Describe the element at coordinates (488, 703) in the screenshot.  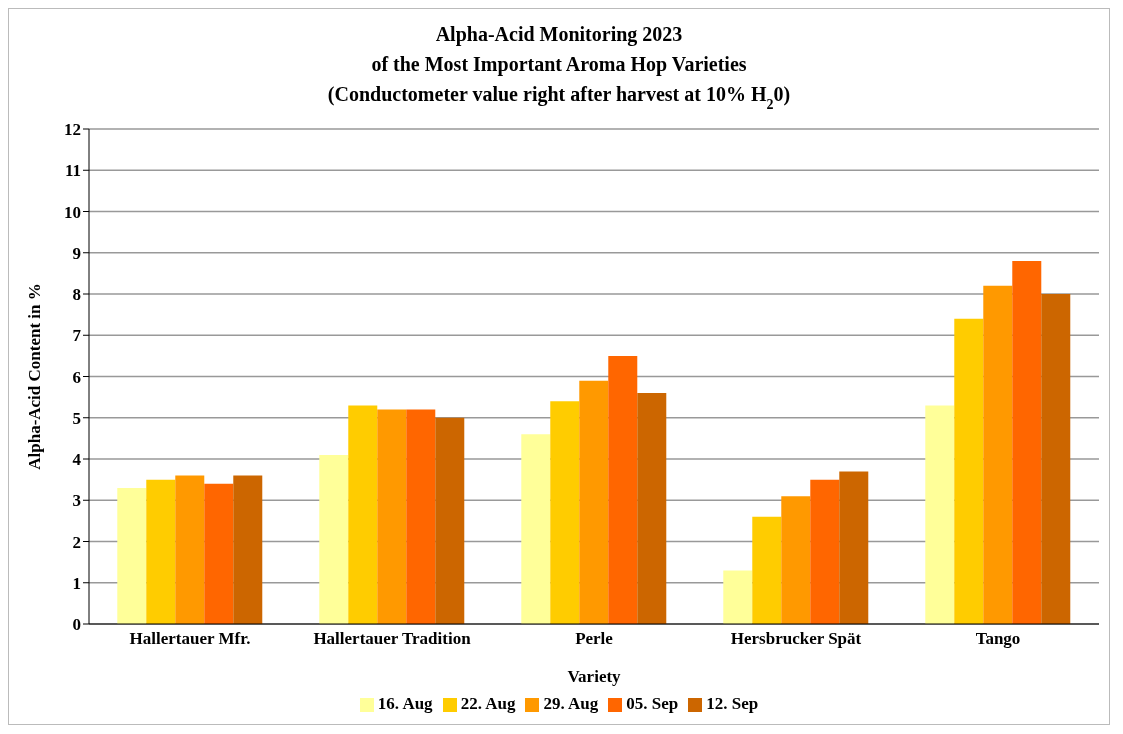
I see `legend-label: 22. Aug` at that location.